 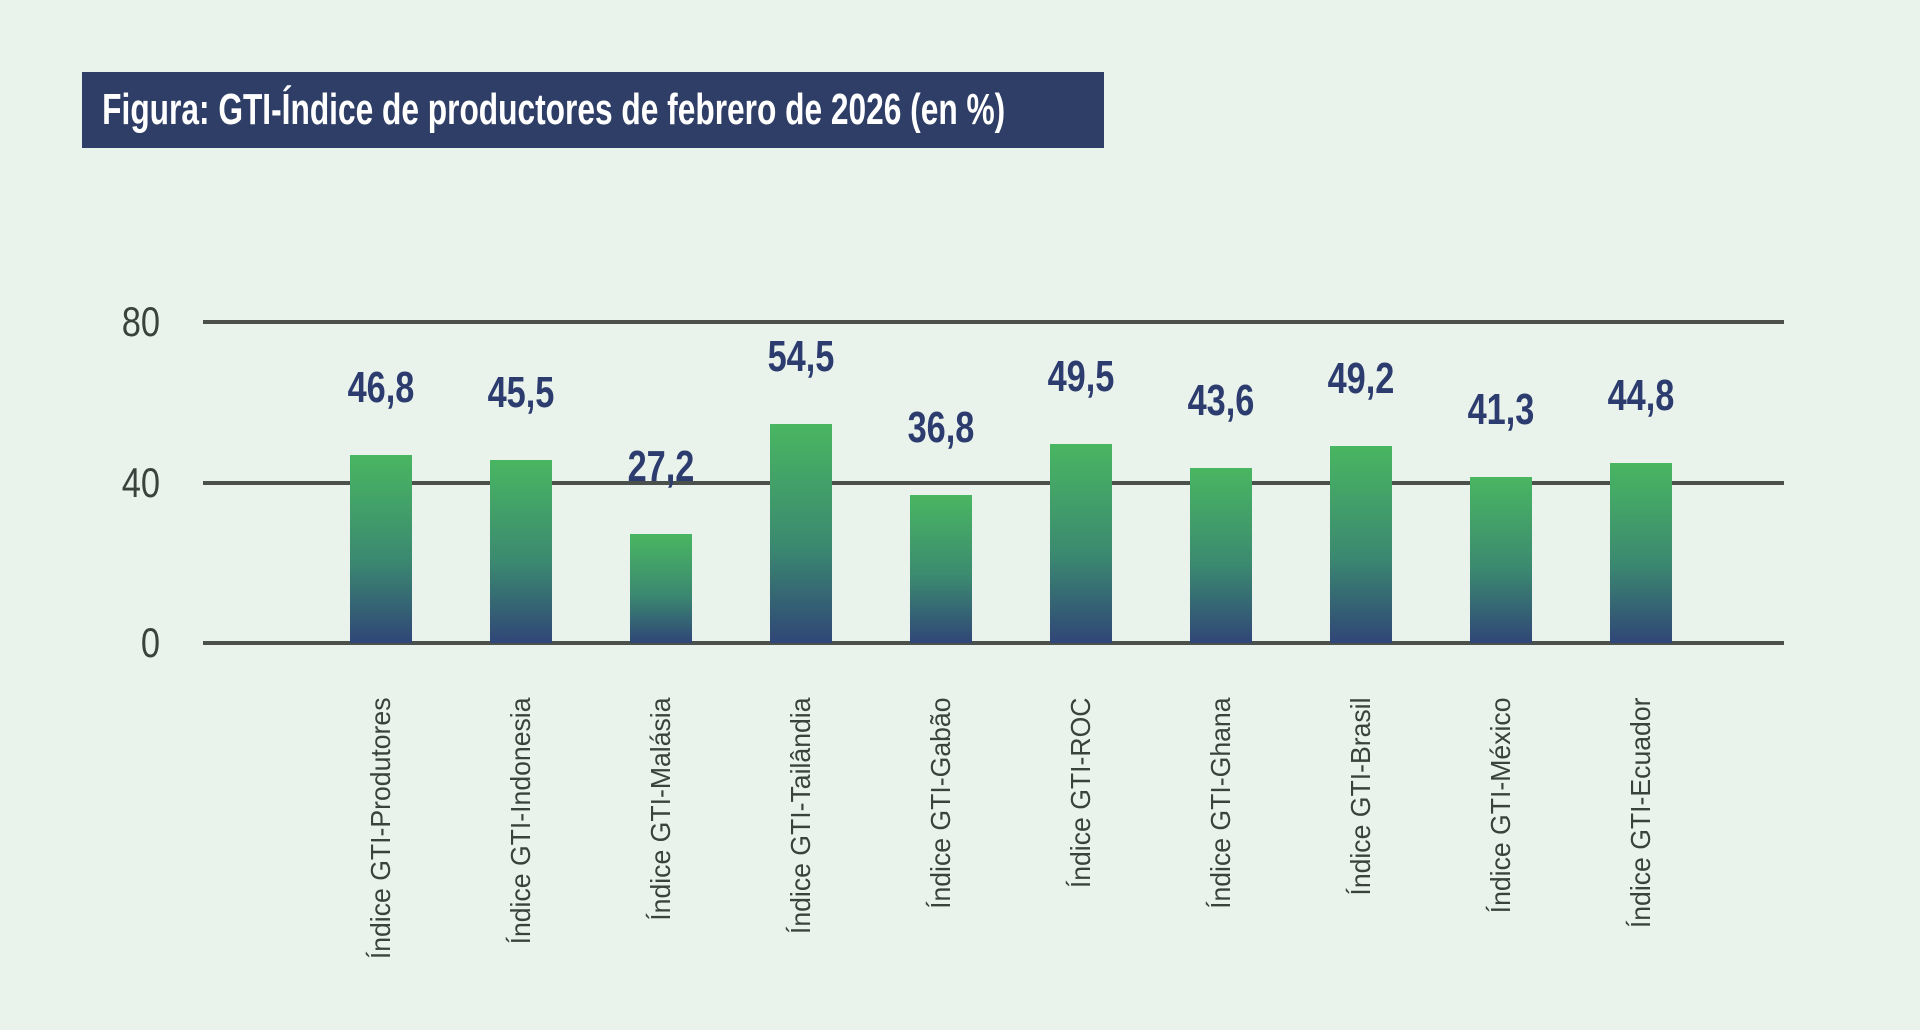 What do you see at coordinates (660, 809) in the screenshot?
I see `category-label: Índice GTI-Malásia` at bounding box center [660, 809].